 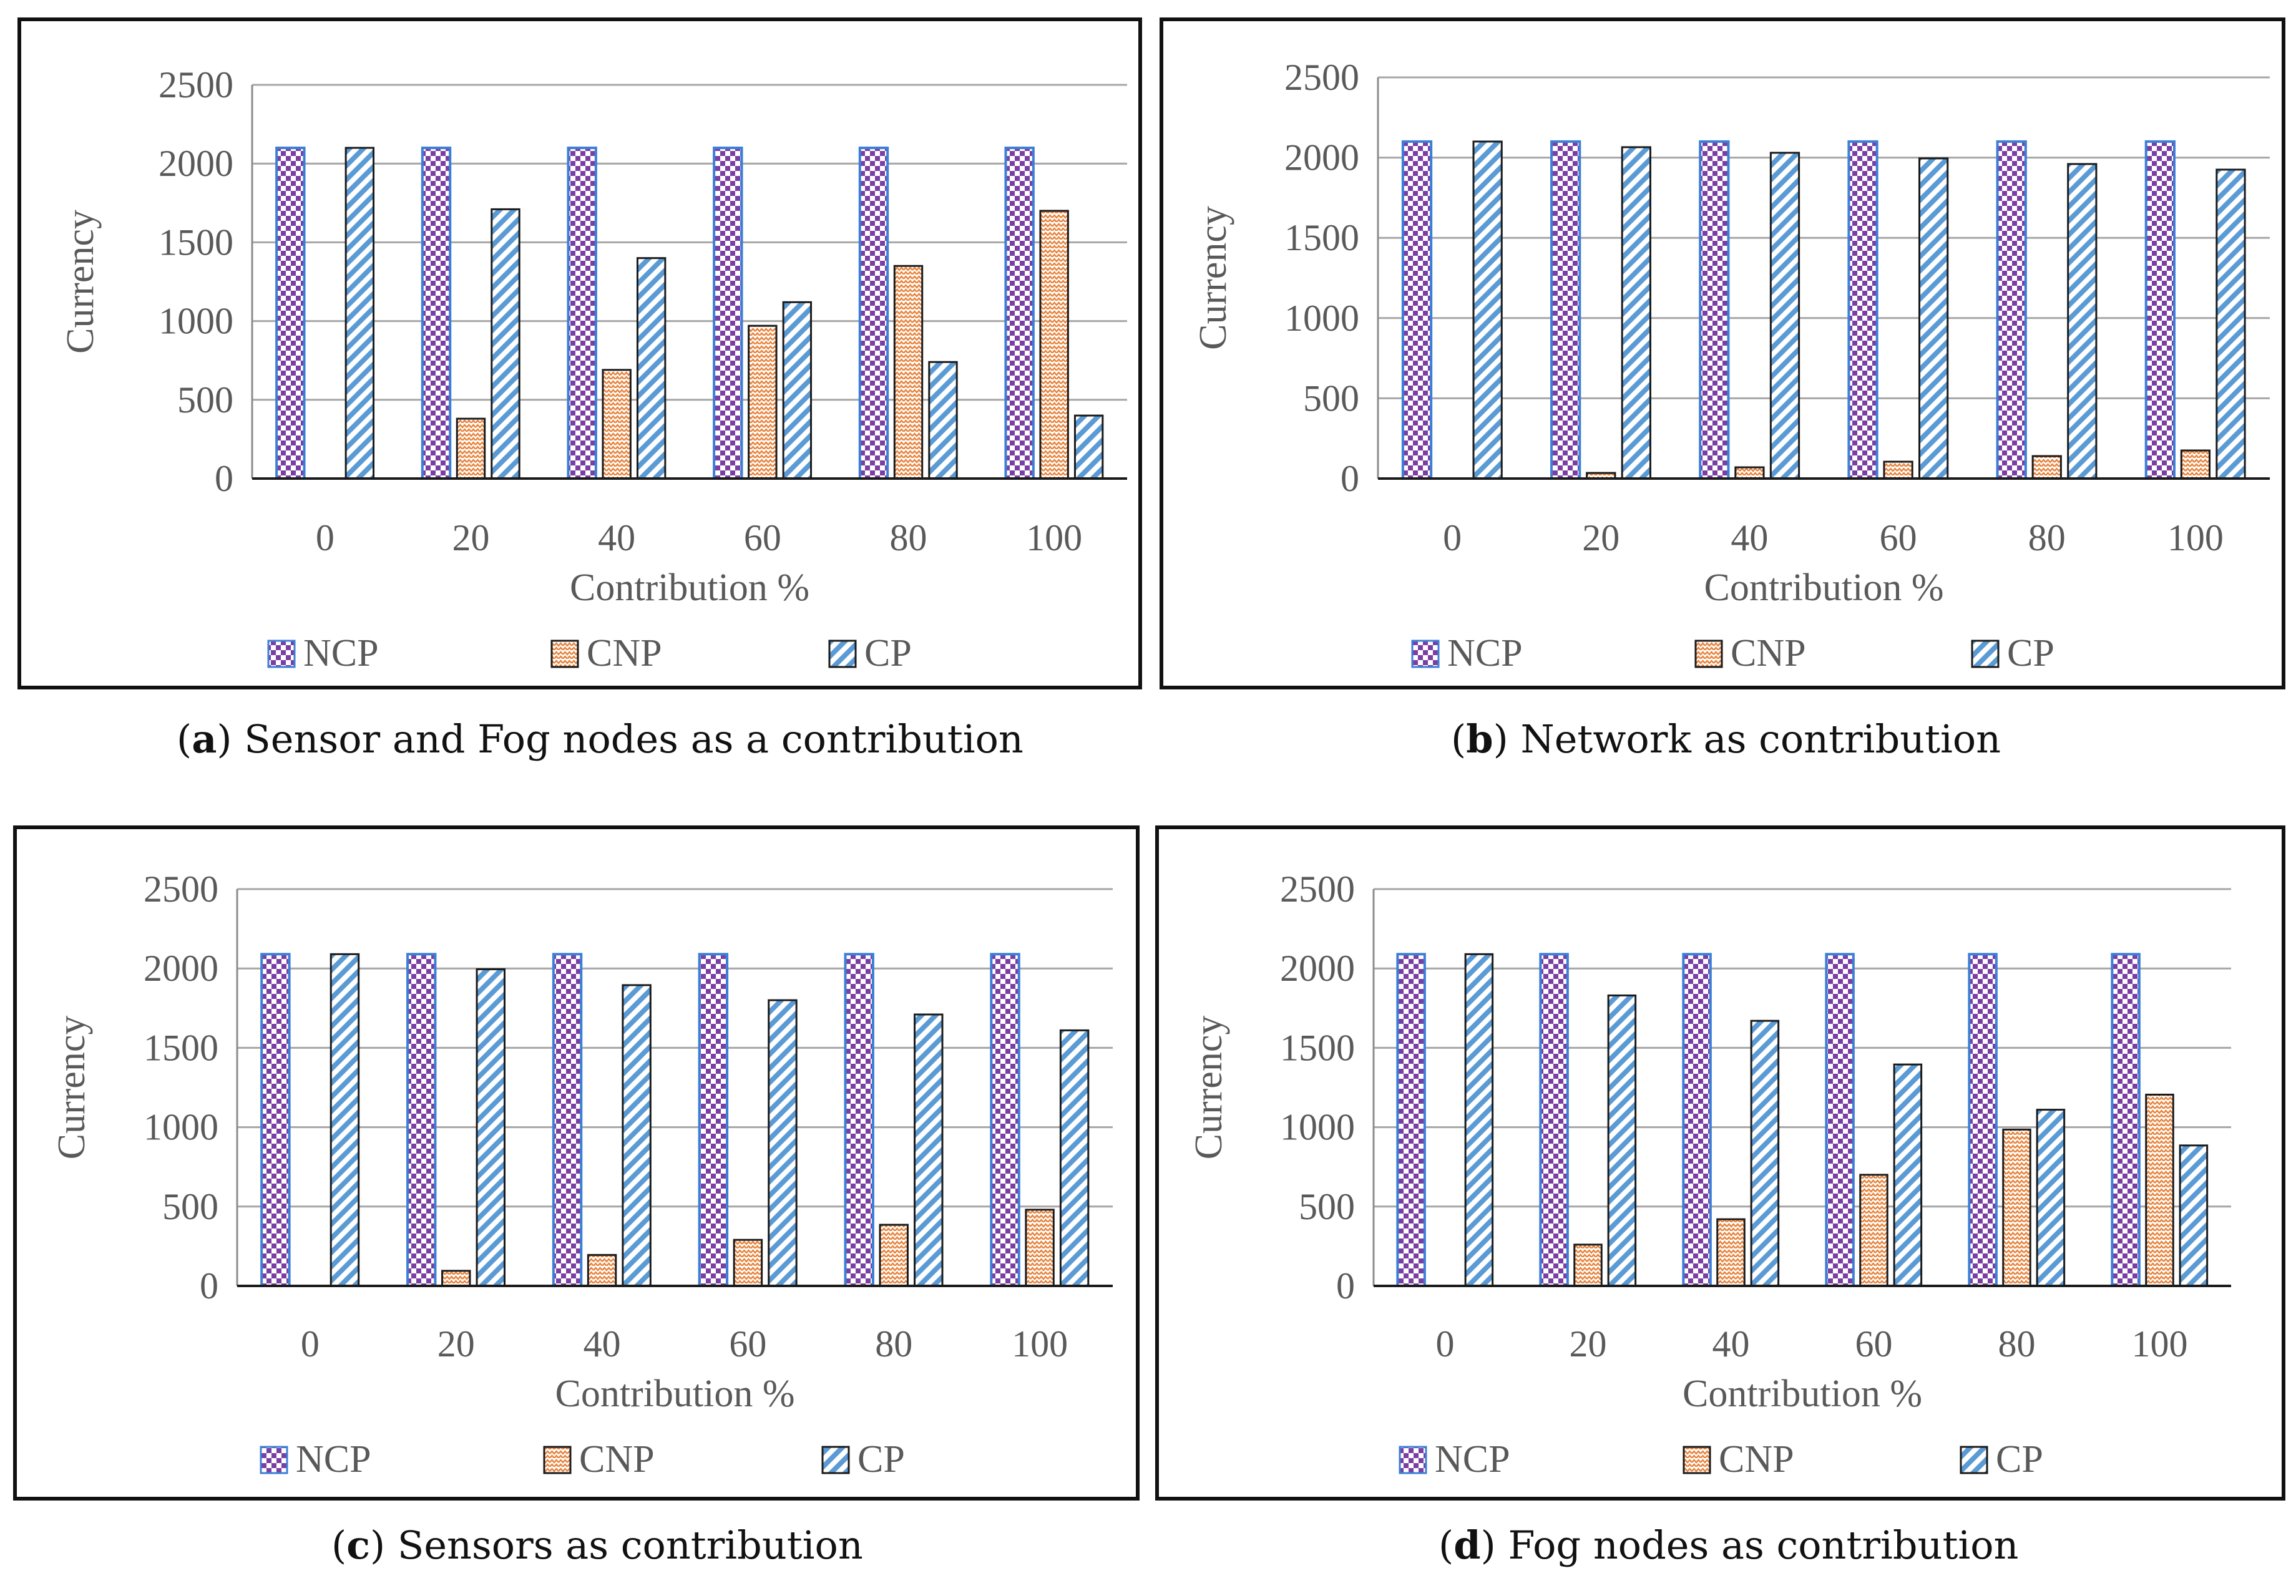 I want to click on legend-label-ncp: NCP, so click(x=1485, y=653).